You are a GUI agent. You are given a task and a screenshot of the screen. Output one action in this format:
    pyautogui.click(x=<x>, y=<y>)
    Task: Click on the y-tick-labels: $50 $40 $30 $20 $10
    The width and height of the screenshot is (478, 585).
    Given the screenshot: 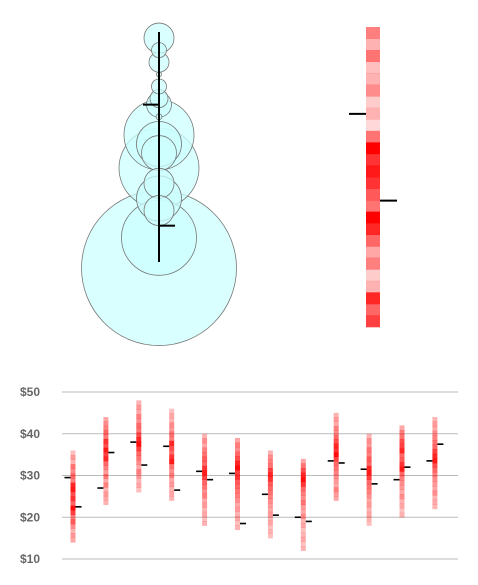 What is the action you would take?
    pyautogui.click(x=30, y=475)
    